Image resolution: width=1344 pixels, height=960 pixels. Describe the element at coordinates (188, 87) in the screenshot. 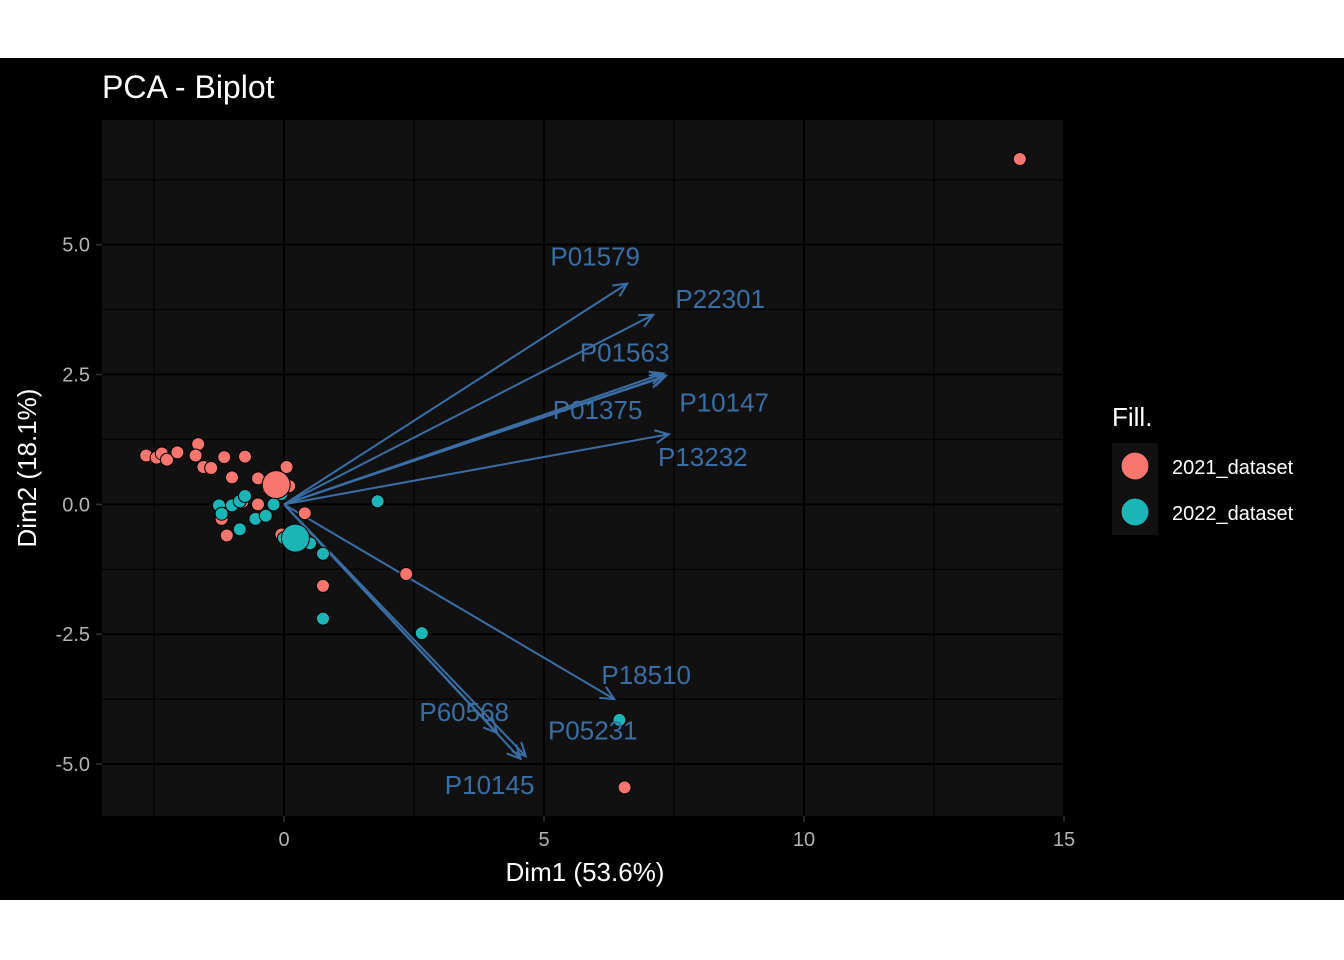

I see `chart-title: PCA - Biplot` at that location.